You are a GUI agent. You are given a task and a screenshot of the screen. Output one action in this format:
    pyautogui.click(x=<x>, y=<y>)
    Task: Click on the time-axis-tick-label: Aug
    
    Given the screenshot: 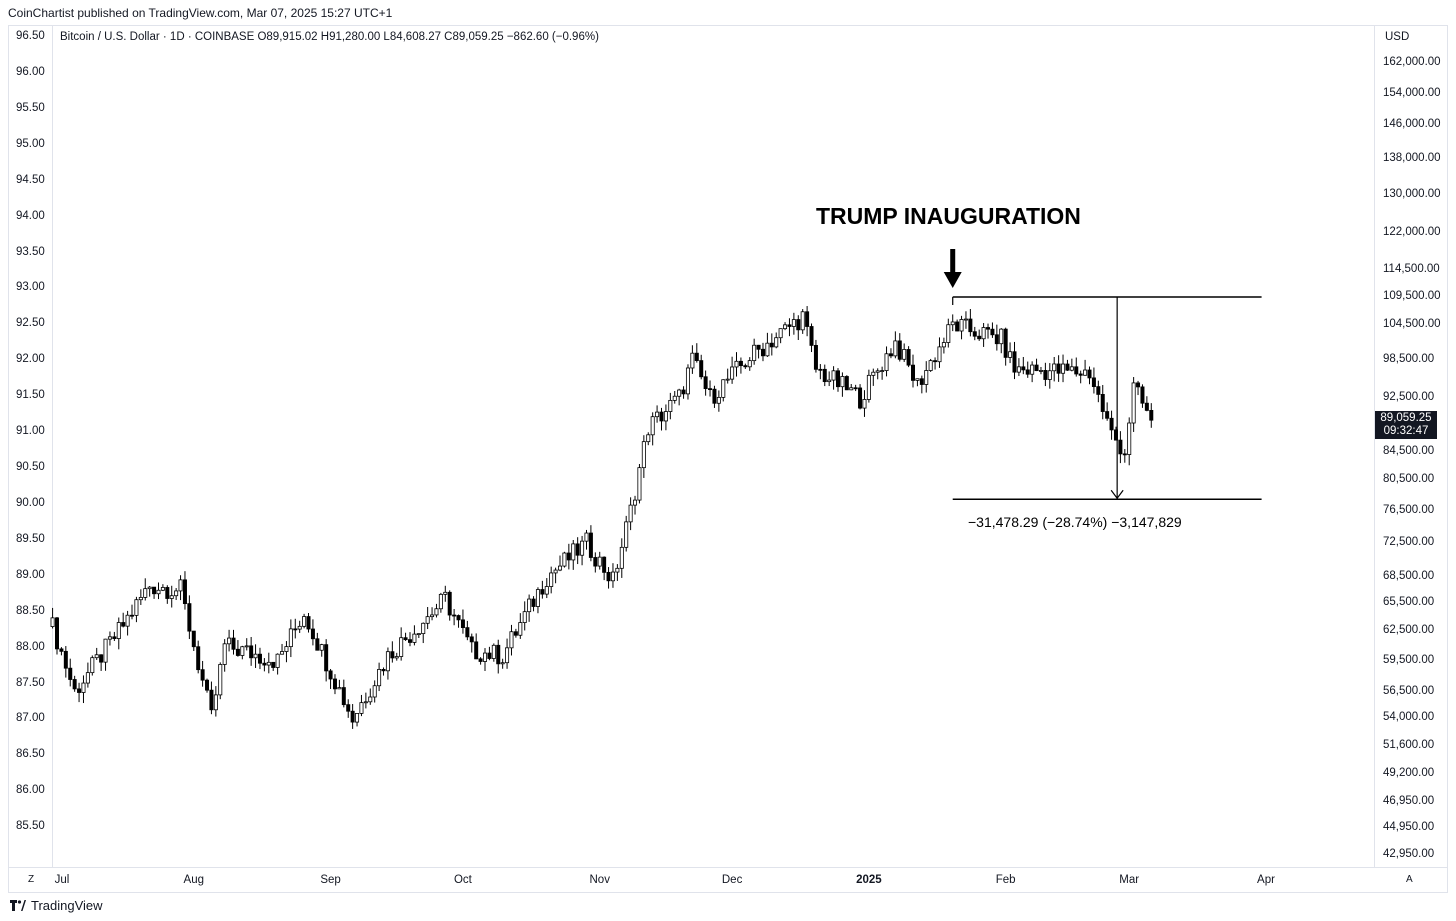 What is the action you would take?
    pyautogui.click(x=194, y=880)
    